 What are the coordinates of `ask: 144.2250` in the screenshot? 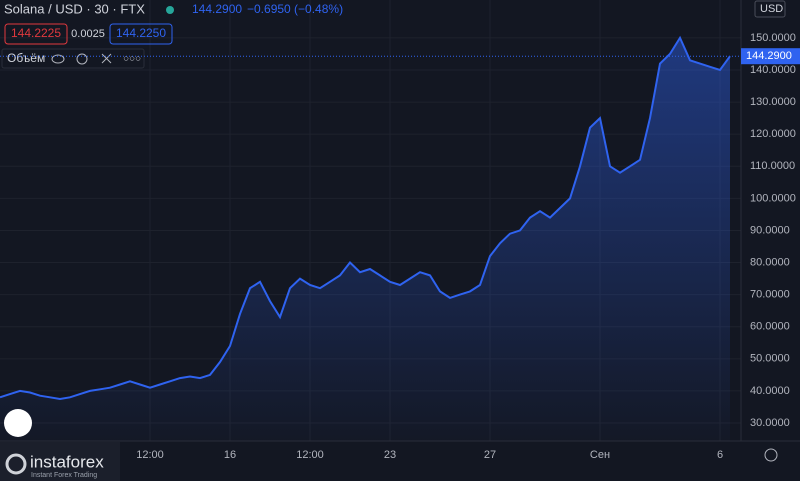 It's located at (141, 33).